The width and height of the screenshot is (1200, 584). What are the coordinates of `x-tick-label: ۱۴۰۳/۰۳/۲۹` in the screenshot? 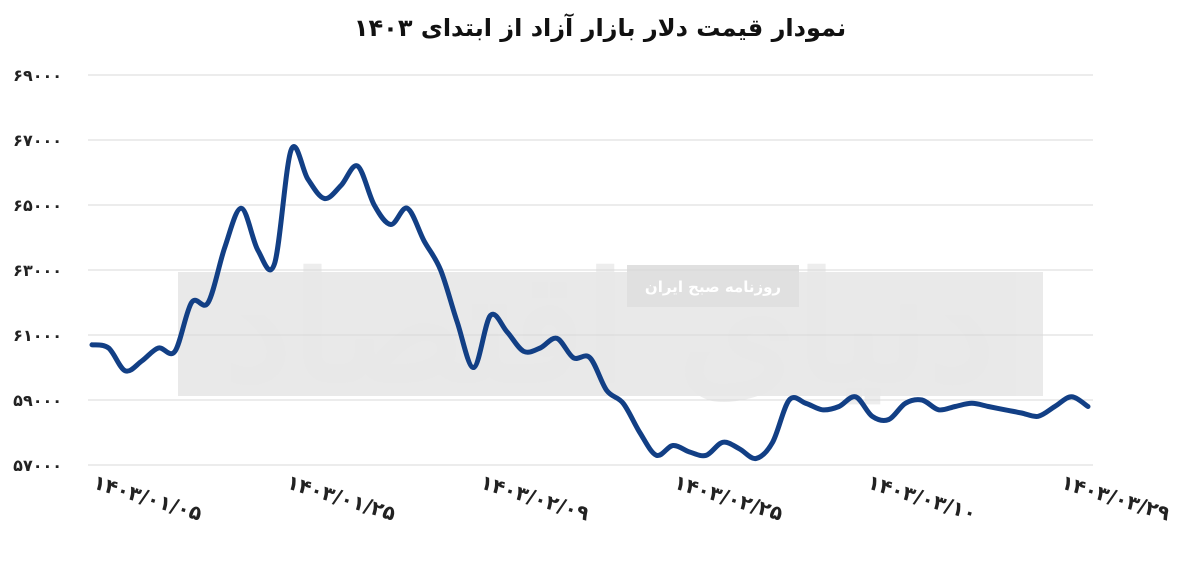 It's located at (1116, 498).